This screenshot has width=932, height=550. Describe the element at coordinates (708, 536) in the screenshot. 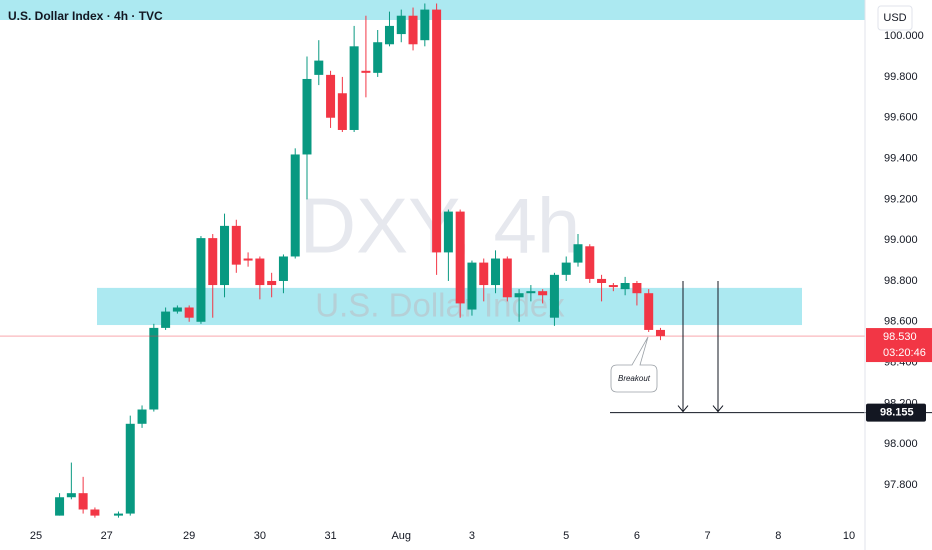

I see `x-tick-label: 7` at that location.